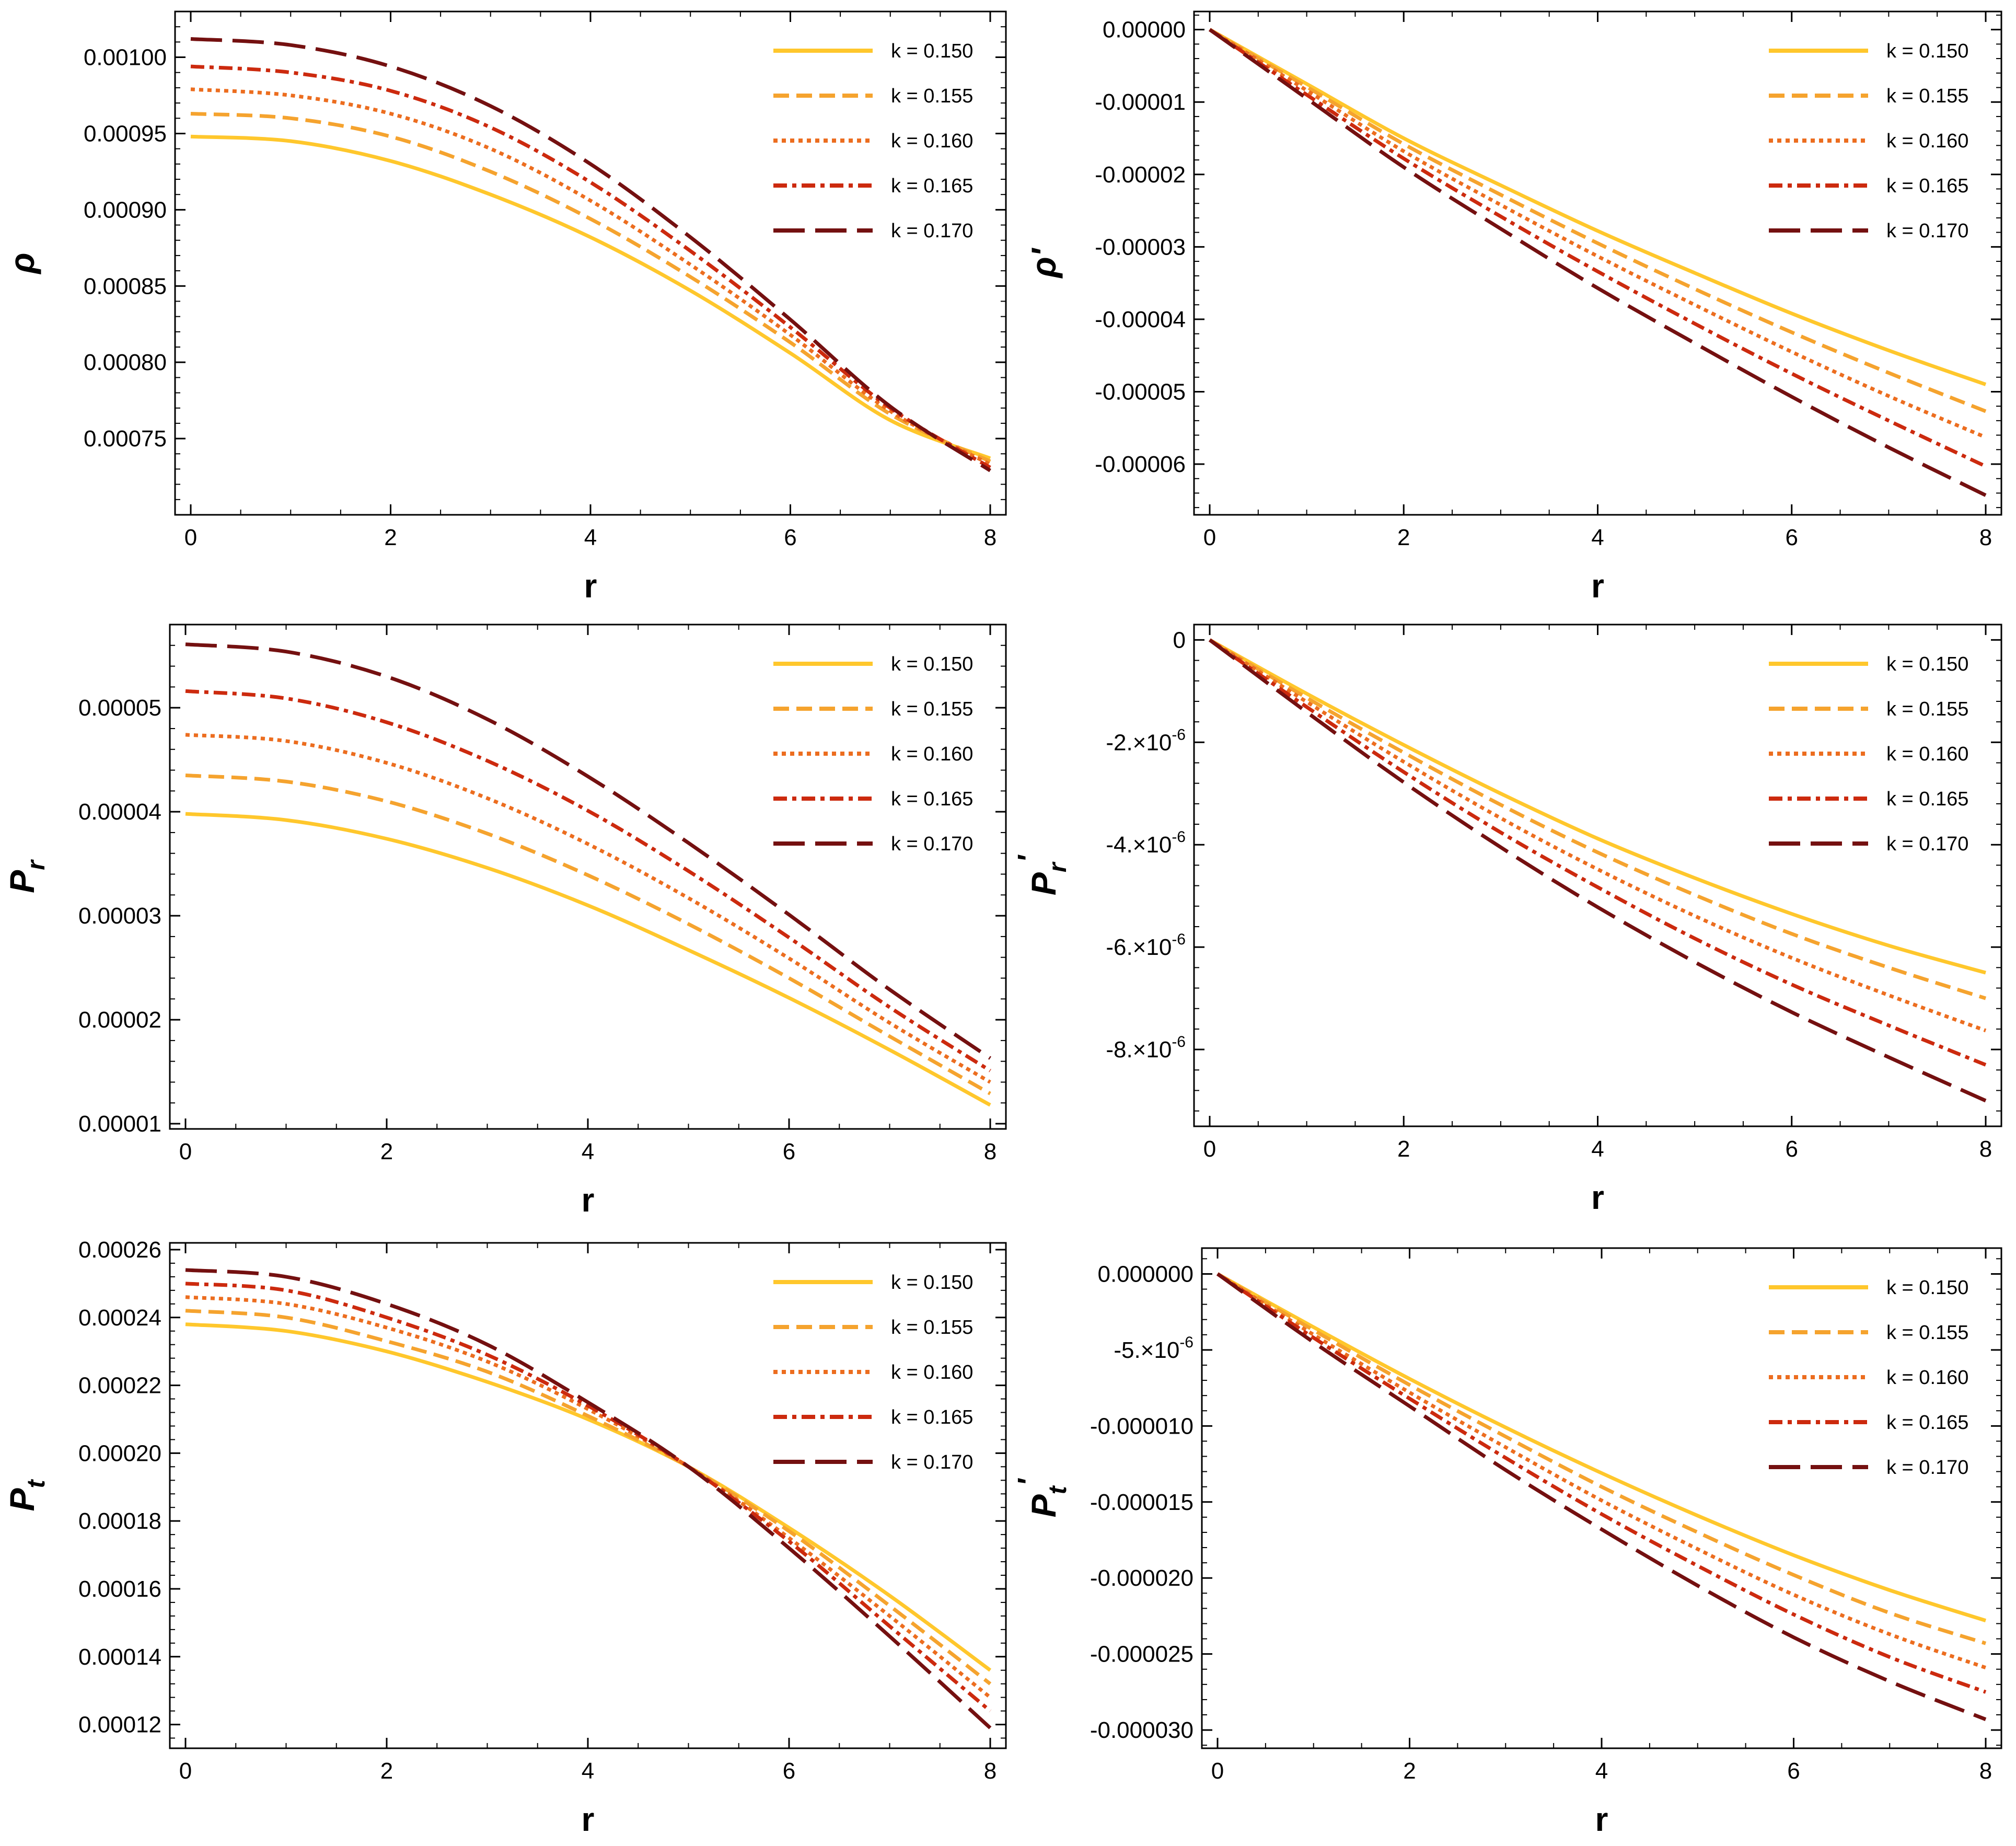 The image size is (2016, 1846). What do you see at coordinates (1142, 1578) in the screenshot?
I see `y-tick-label: -0.000020` at bounding box center [1142, 1578].